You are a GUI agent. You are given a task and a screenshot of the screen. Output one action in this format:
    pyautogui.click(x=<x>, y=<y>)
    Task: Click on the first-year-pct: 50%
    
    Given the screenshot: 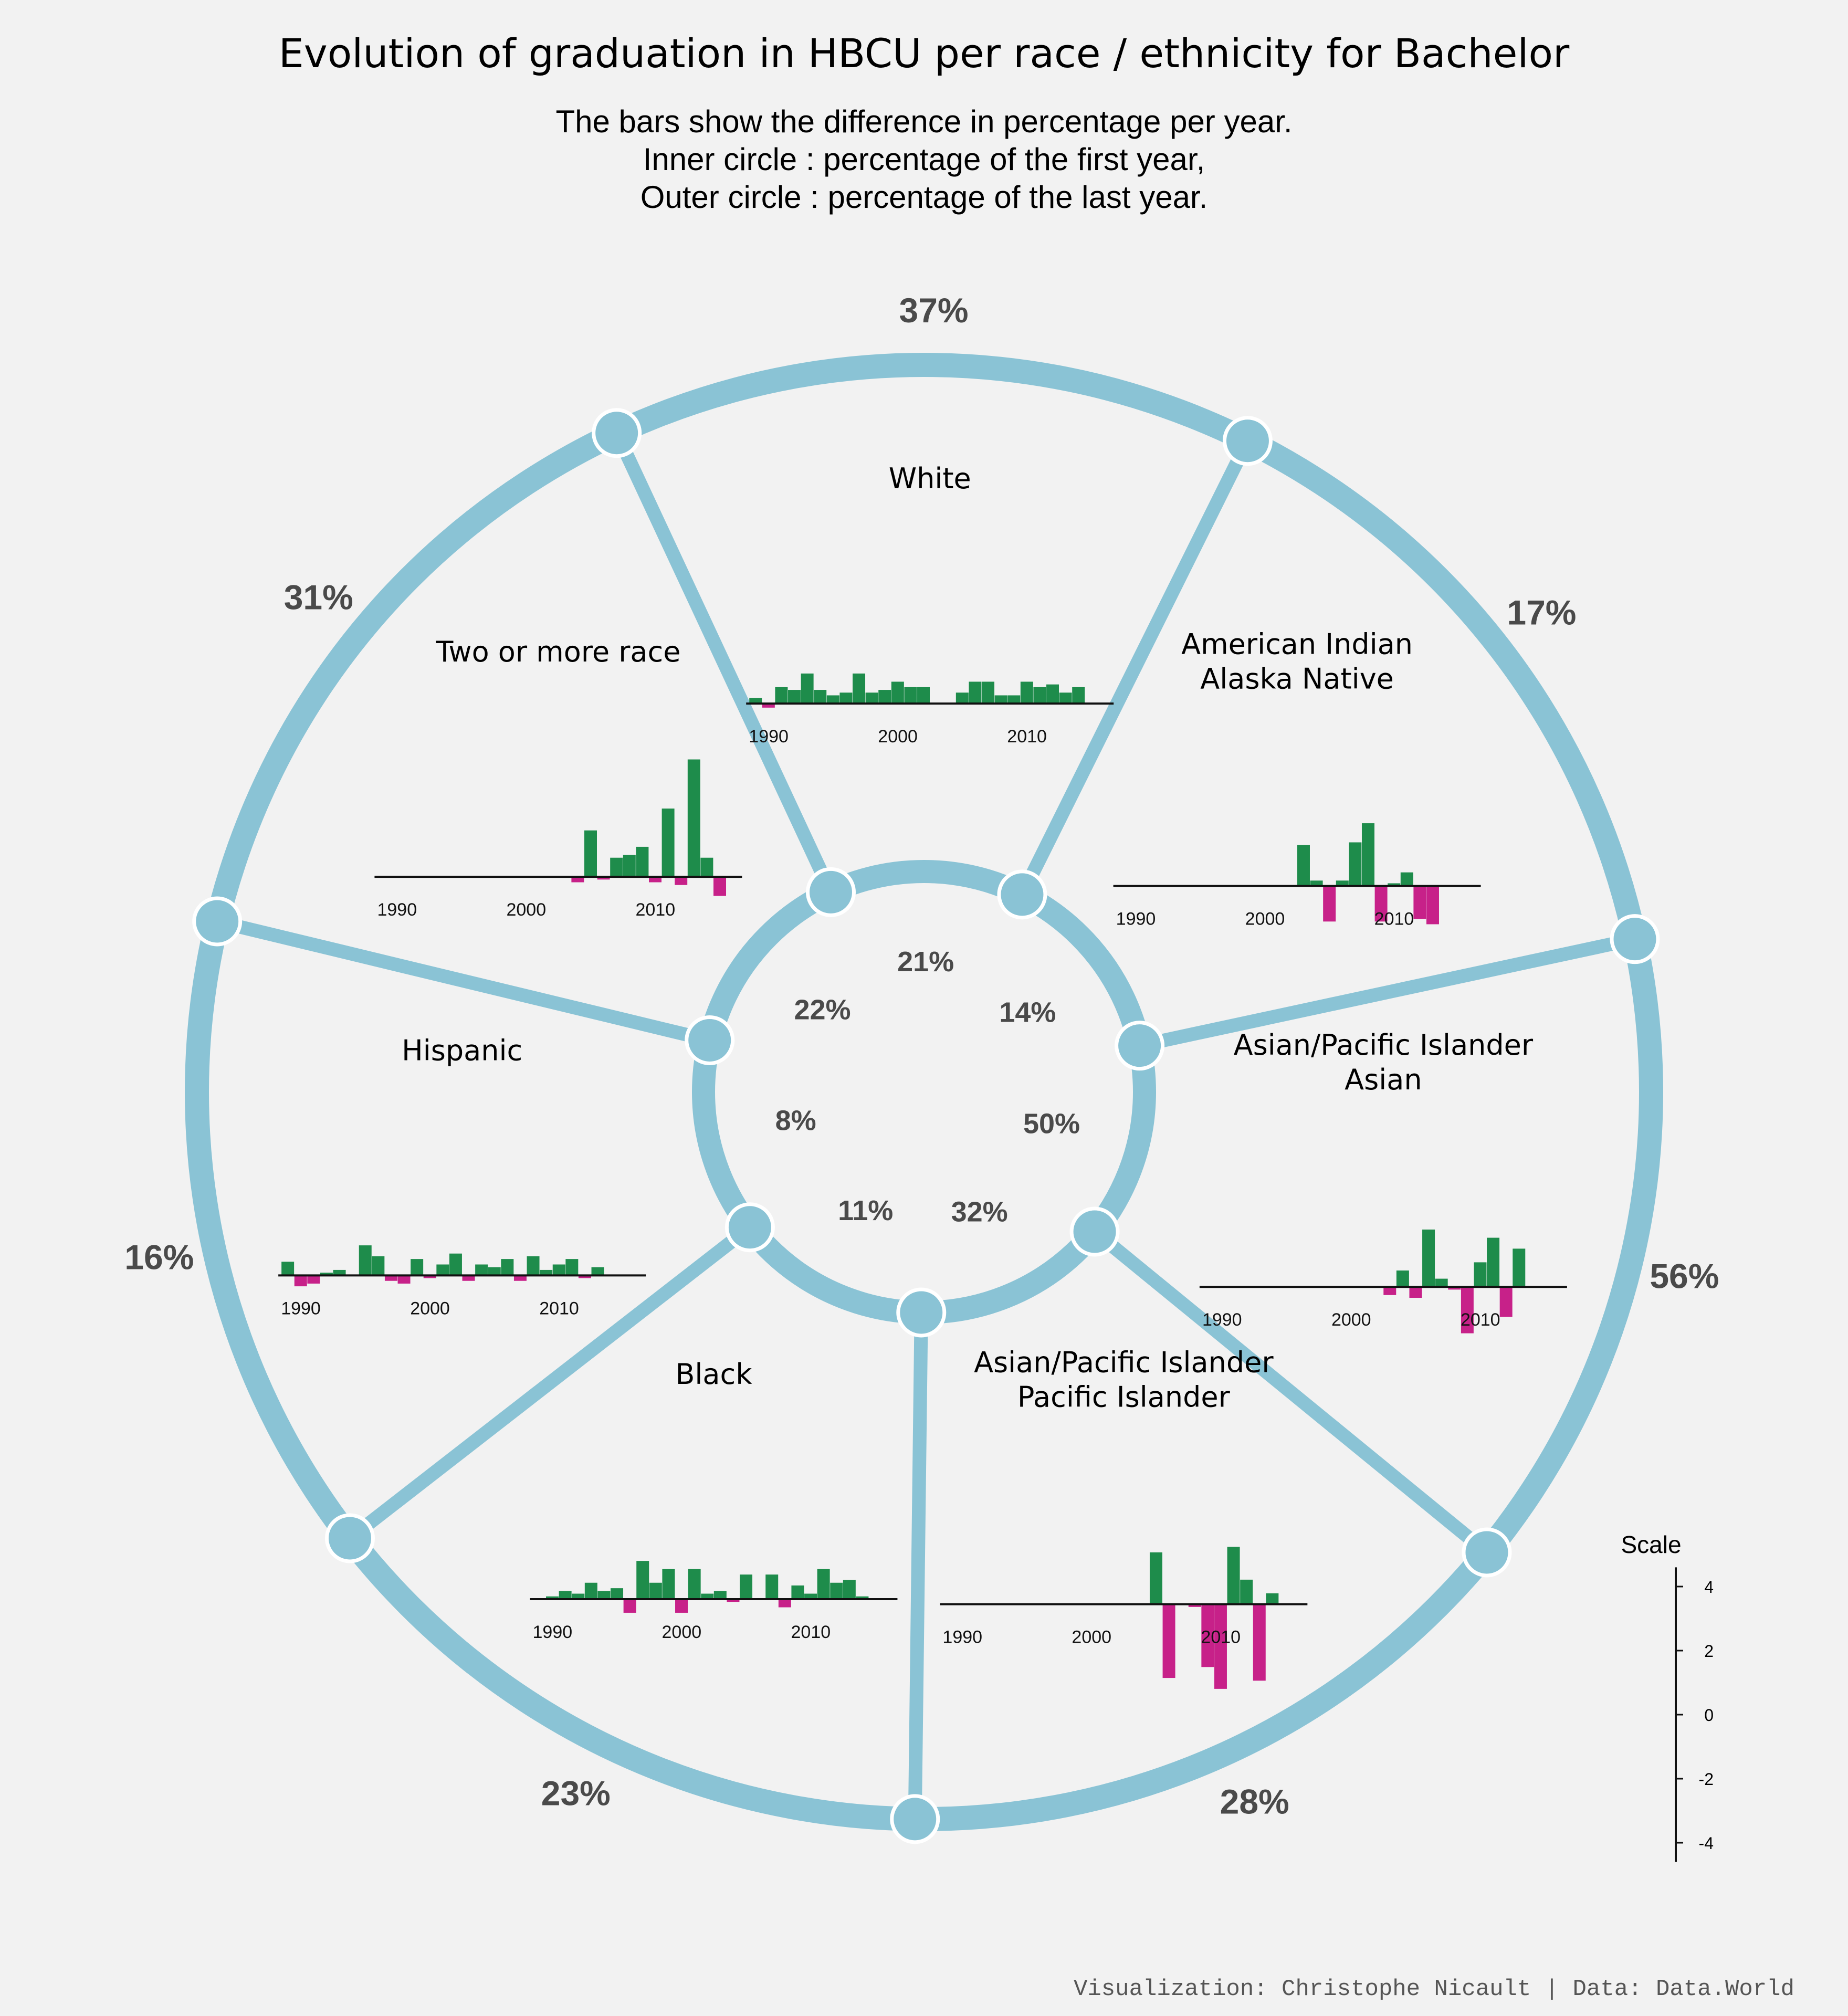 What is the action you would take?
    pyautogui.click(x=1051, y=1124)
    